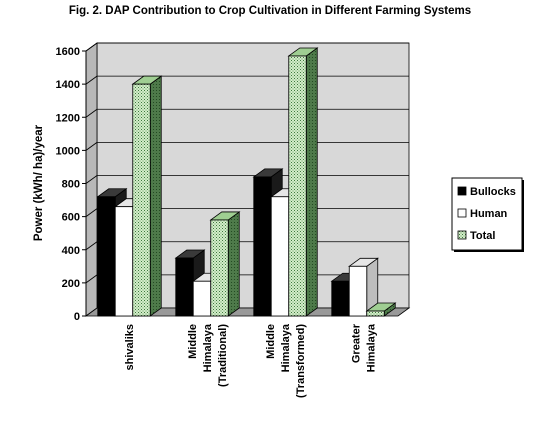 This screenshot has height=421, width=538. I want to click on legend: Bullocks Human Total, so click(487, 214).